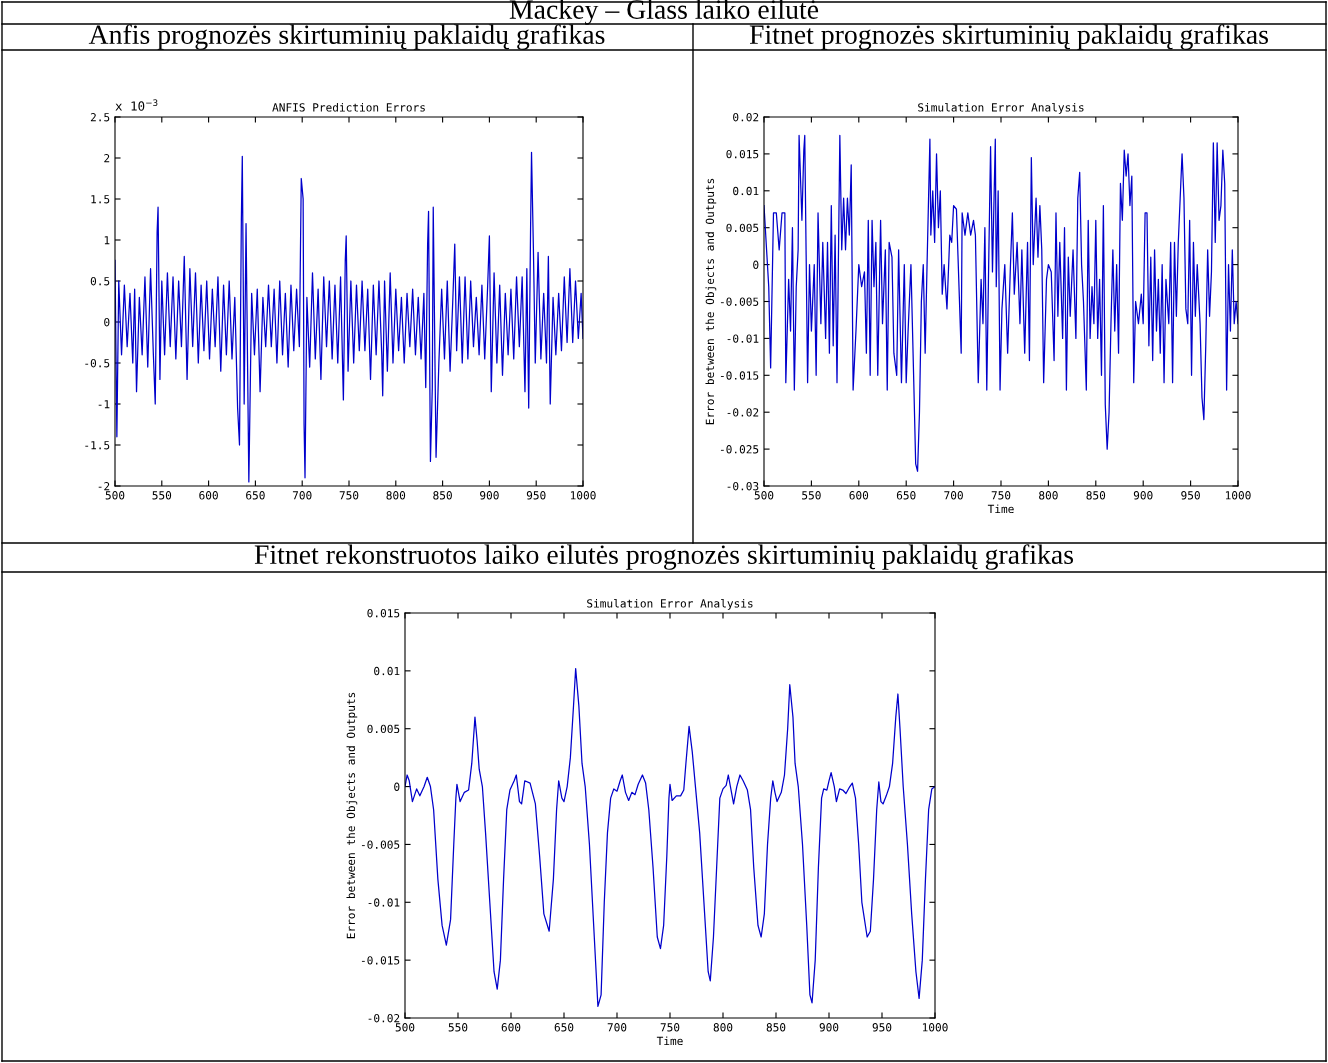  Describe the element at coordinates (348, 107) in the screenshot. I see `chart-subtitle: ANFIS Prediction Errors` at that location.